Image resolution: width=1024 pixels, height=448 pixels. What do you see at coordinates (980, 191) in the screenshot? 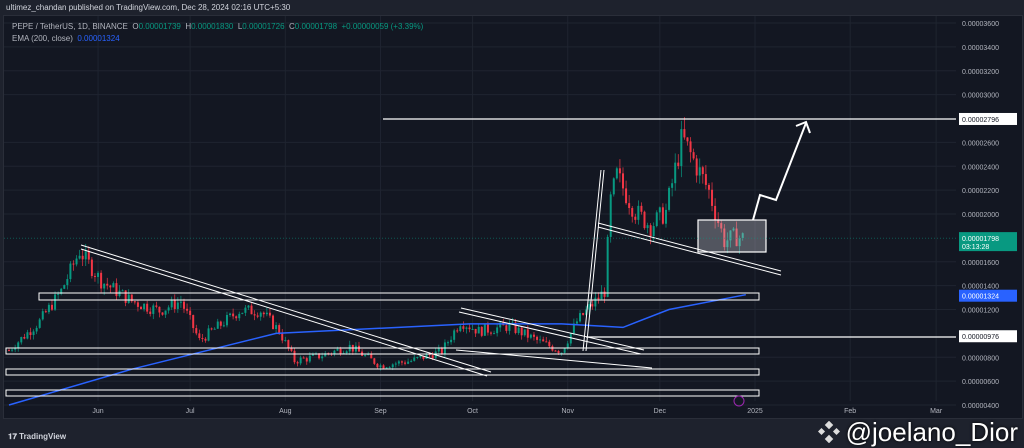
I see `y-tick-label: 0.00002200` at bounding box center [980, 191].